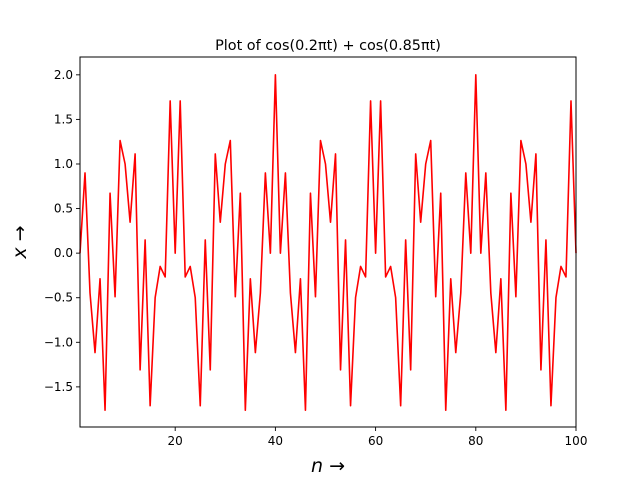  Describe the element at coordinates (20, 242) in the screenshot. I see `y-axis-label: x →` at that location.